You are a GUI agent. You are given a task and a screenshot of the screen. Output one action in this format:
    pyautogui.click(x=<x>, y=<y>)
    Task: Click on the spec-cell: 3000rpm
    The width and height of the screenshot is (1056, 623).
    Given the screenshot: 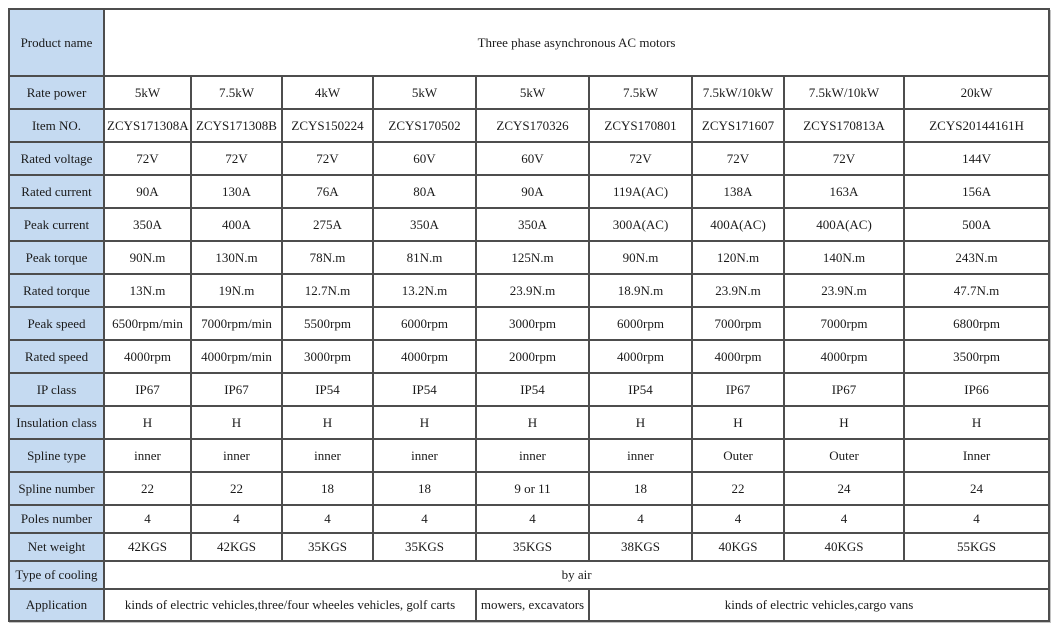 What is the action you would take?
    pyautogui.click(x=532, y=323)
    